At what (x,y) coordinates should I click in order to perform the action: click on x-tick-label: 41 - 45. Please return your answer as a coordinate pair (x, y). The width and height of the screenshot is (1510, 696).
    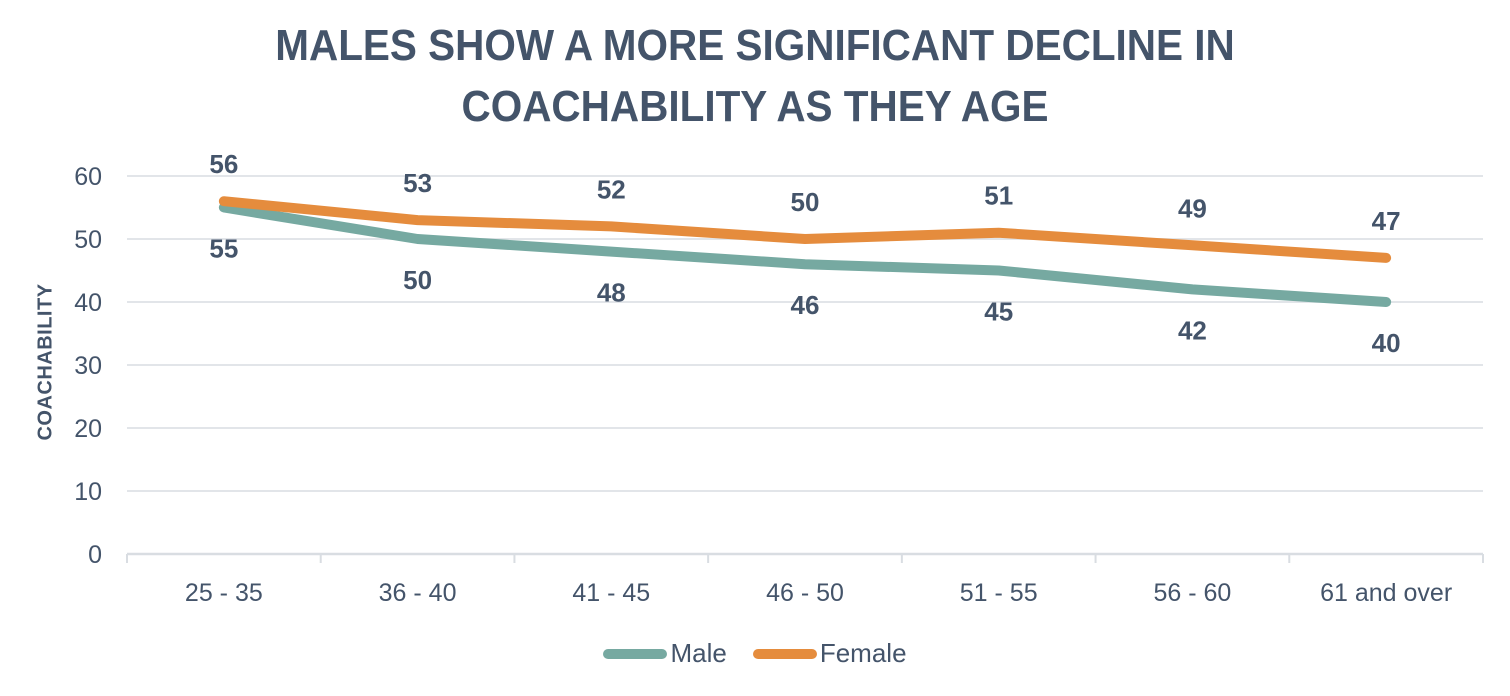
    Looking at the image, I should click on (611, 593).